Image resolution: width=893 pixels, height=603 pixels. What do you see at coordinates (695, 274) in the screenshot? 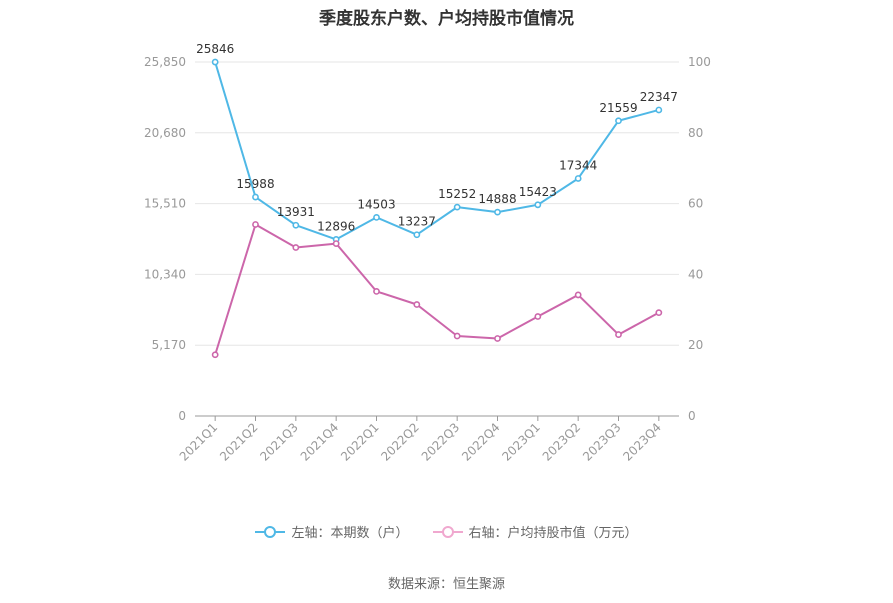
I see `right-tick-label: 40` at bounding box center [695, 274].